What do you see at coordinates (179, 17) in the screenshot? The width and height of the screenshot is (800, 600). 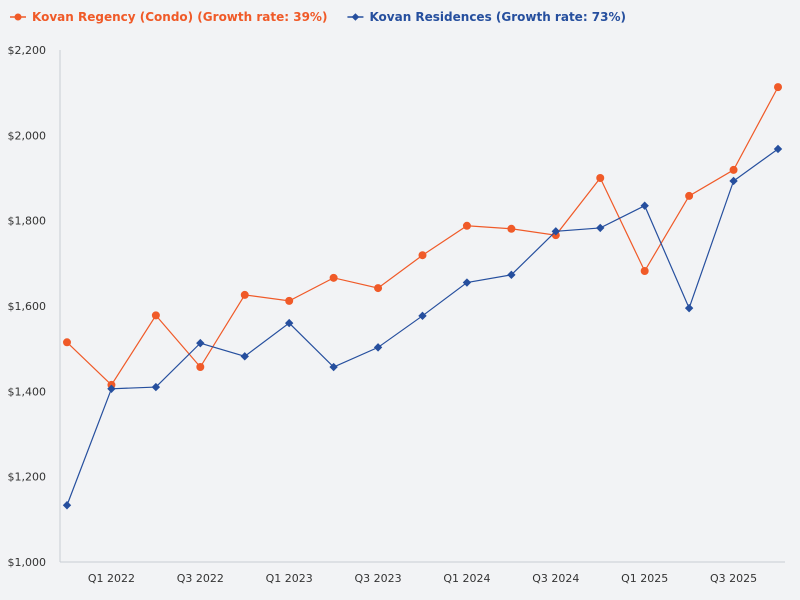 I see `legend-label: Kovan Regency (Condo) (Growth rate: 39%)` at bounding box center [179, 17].